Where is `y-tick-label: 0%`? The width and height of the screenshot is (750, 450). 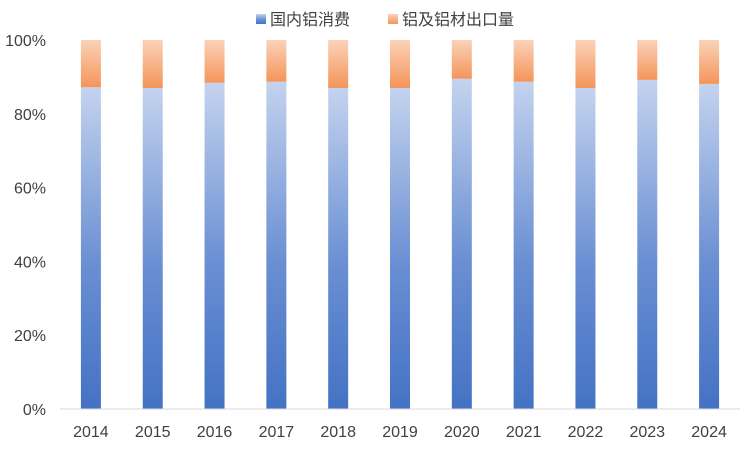 y-tick-label: 0% is located at coordinates (34, 410).